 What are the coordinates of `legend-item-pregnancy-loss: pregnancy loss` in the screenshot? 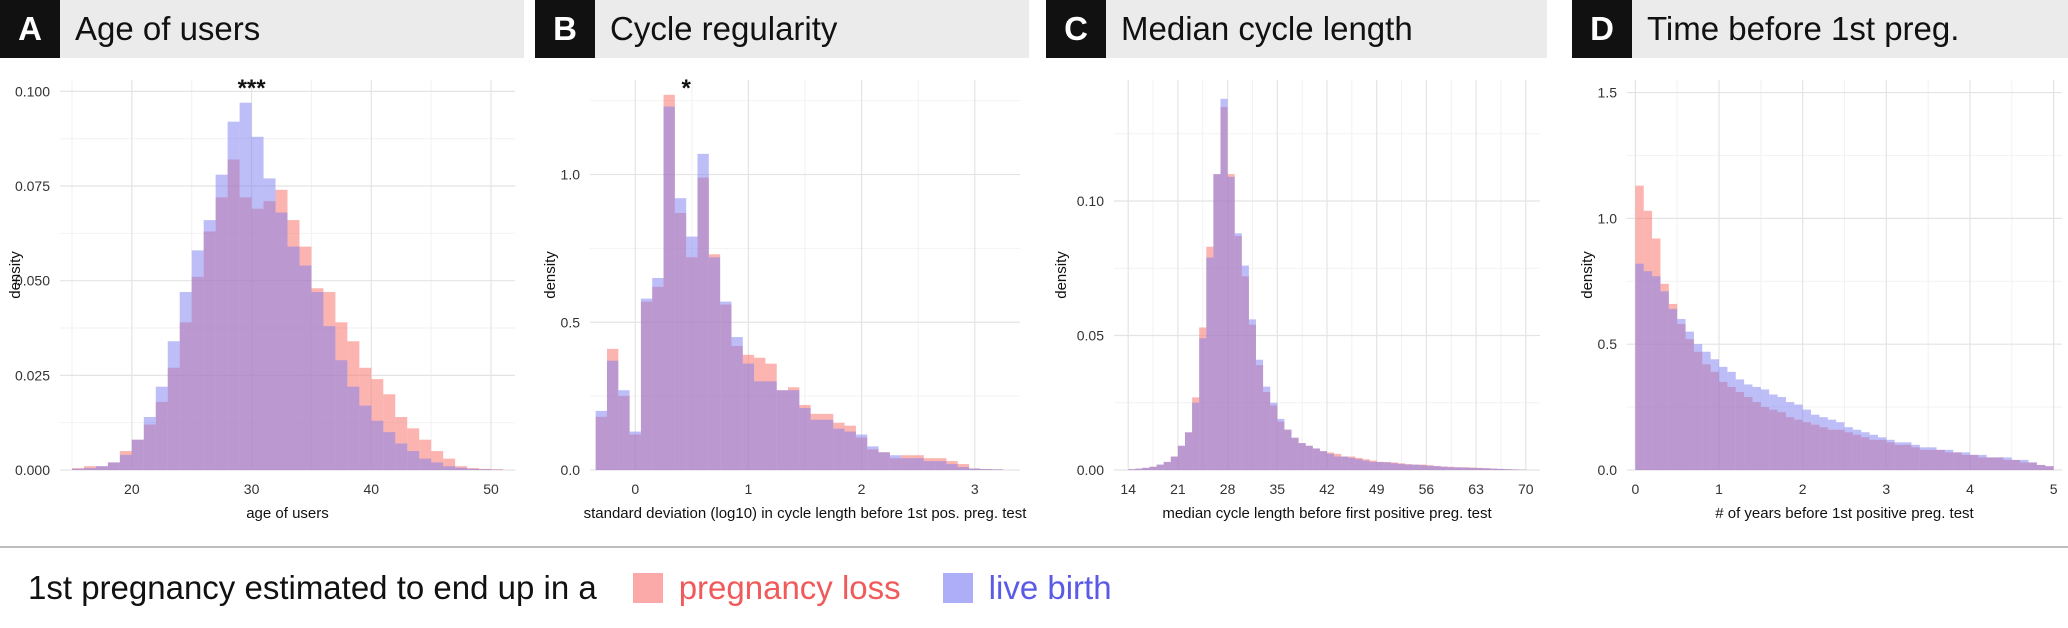 It's located at (766, 588).